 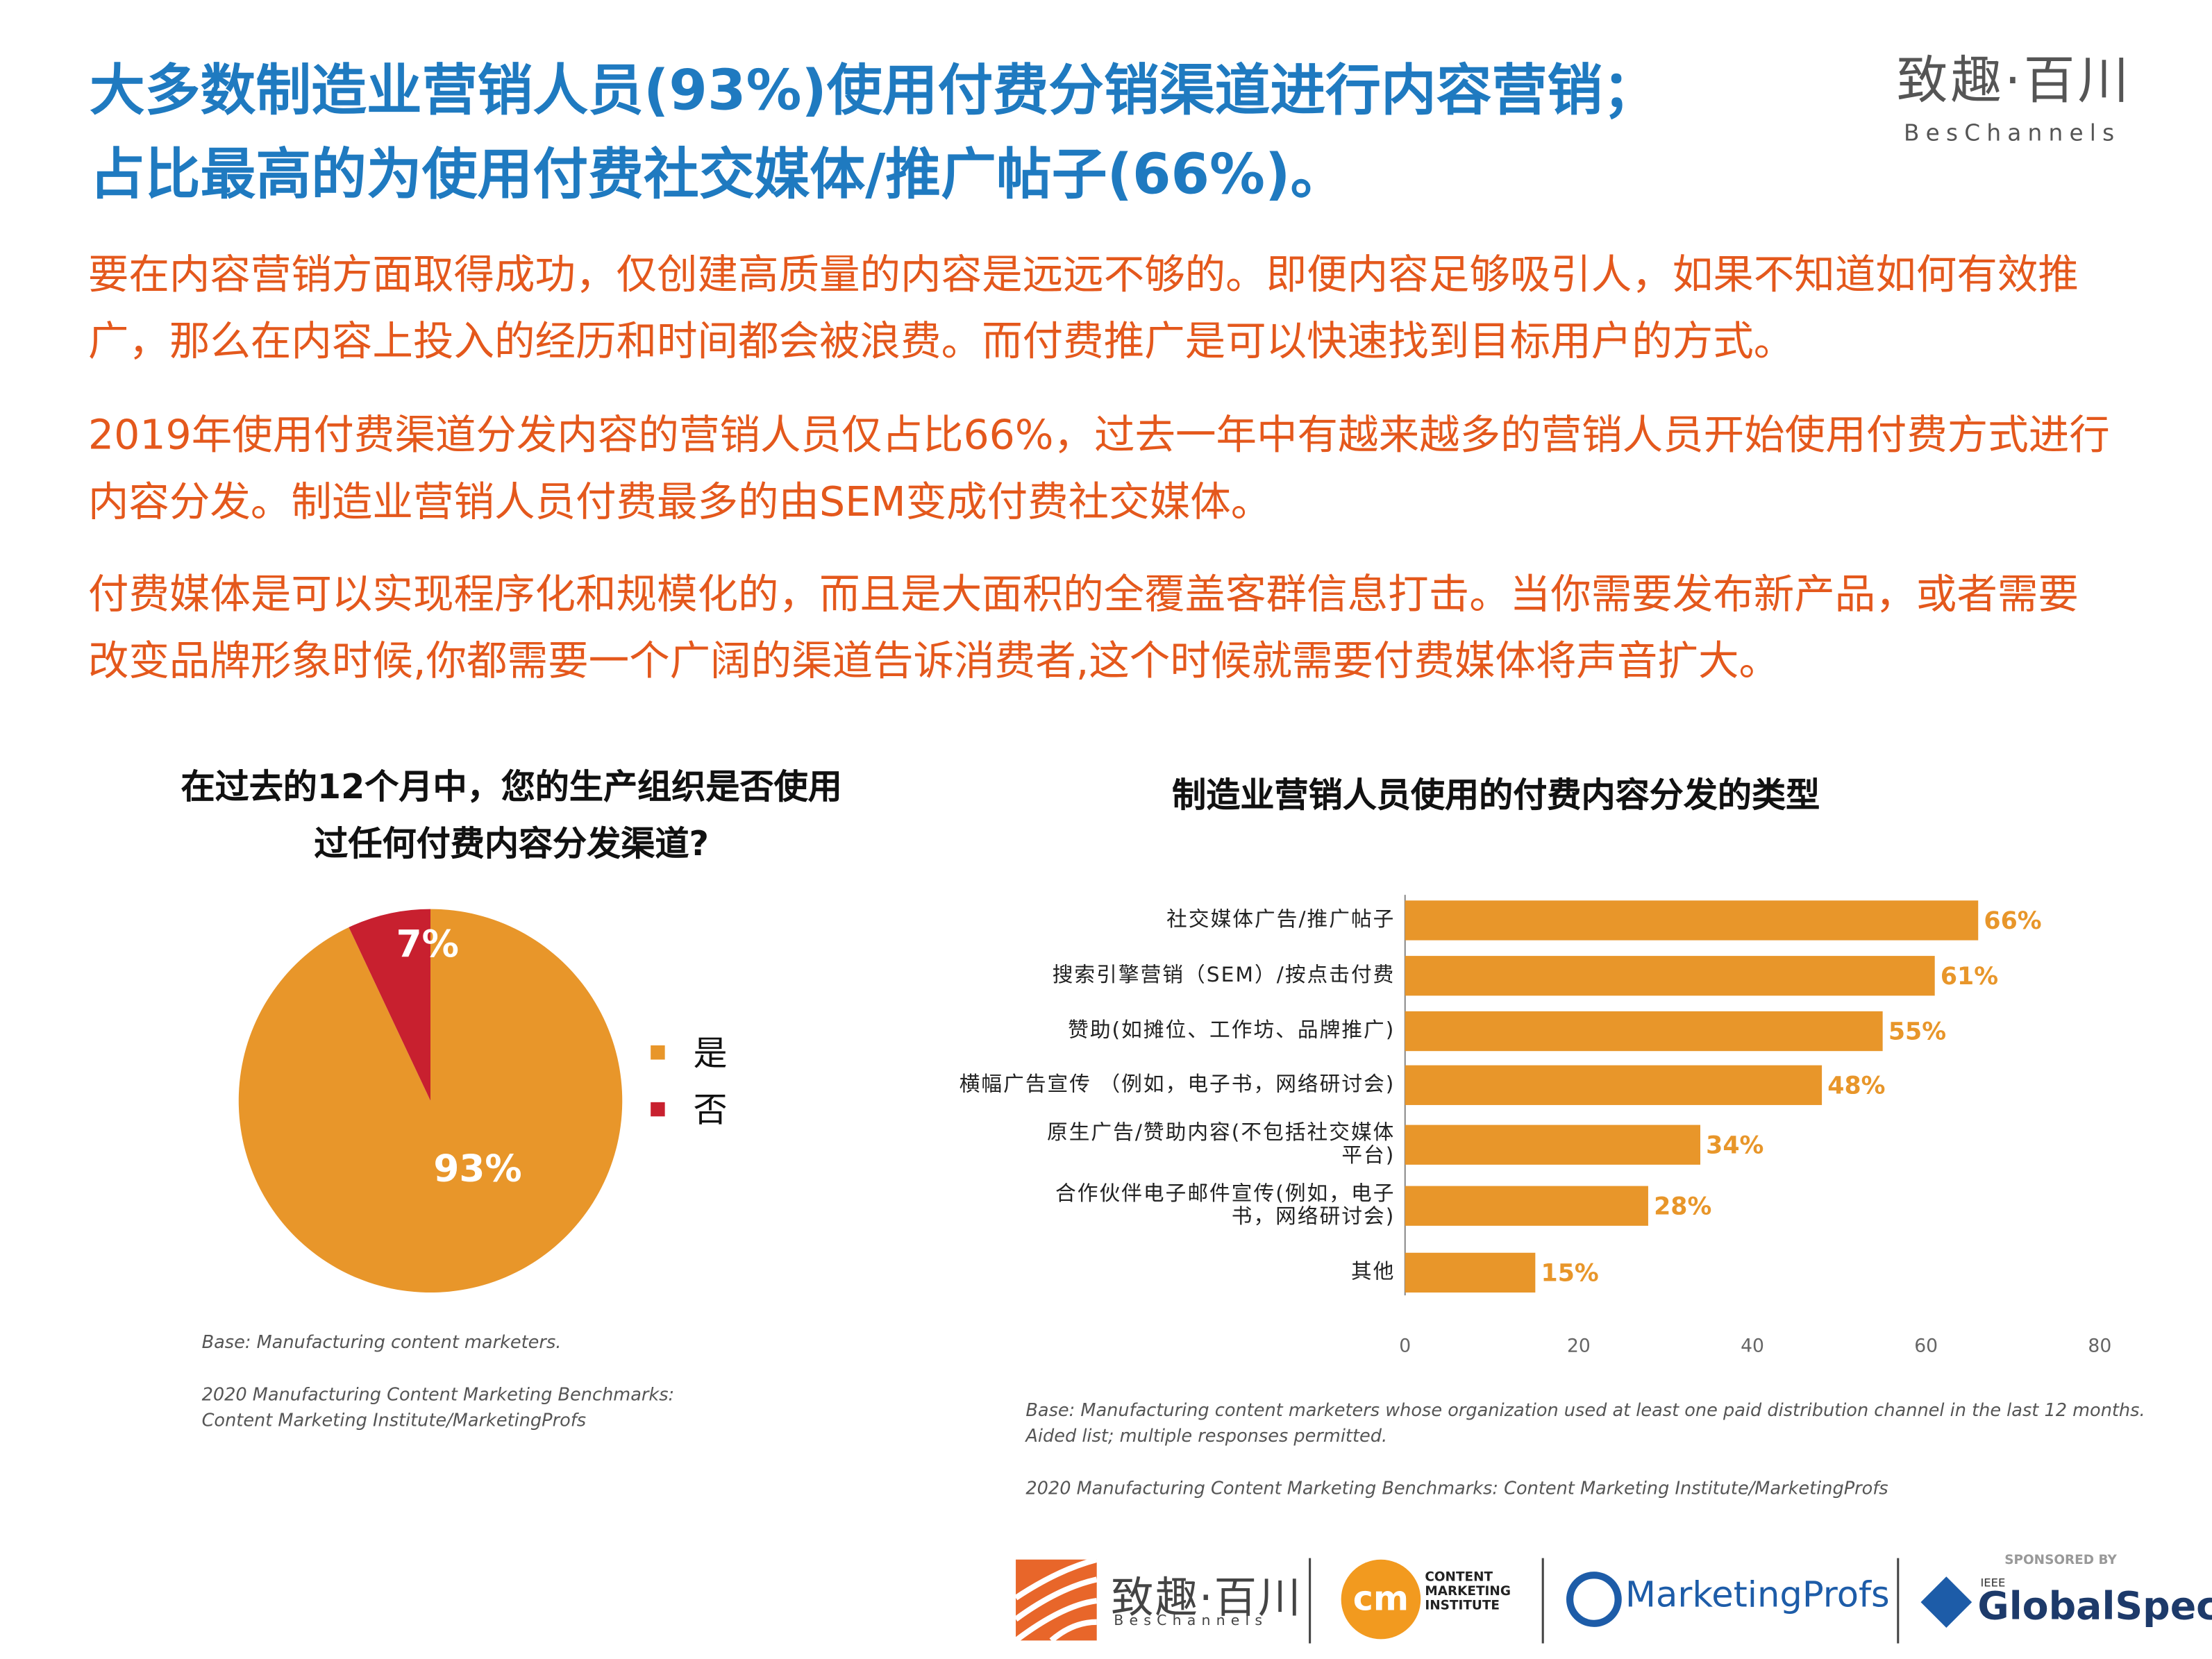 I want to click on cmi-icon, so click(x=1381, y=1599).